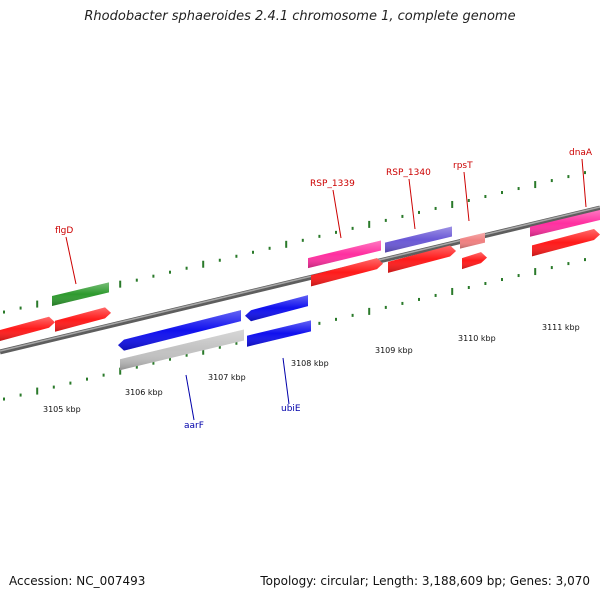 The height and width of the screenshot is (600, 600). Describe the element at coordinates (310, 363) in the screenshot. I see `scale-label-3108: 3108 kbp` at that location.